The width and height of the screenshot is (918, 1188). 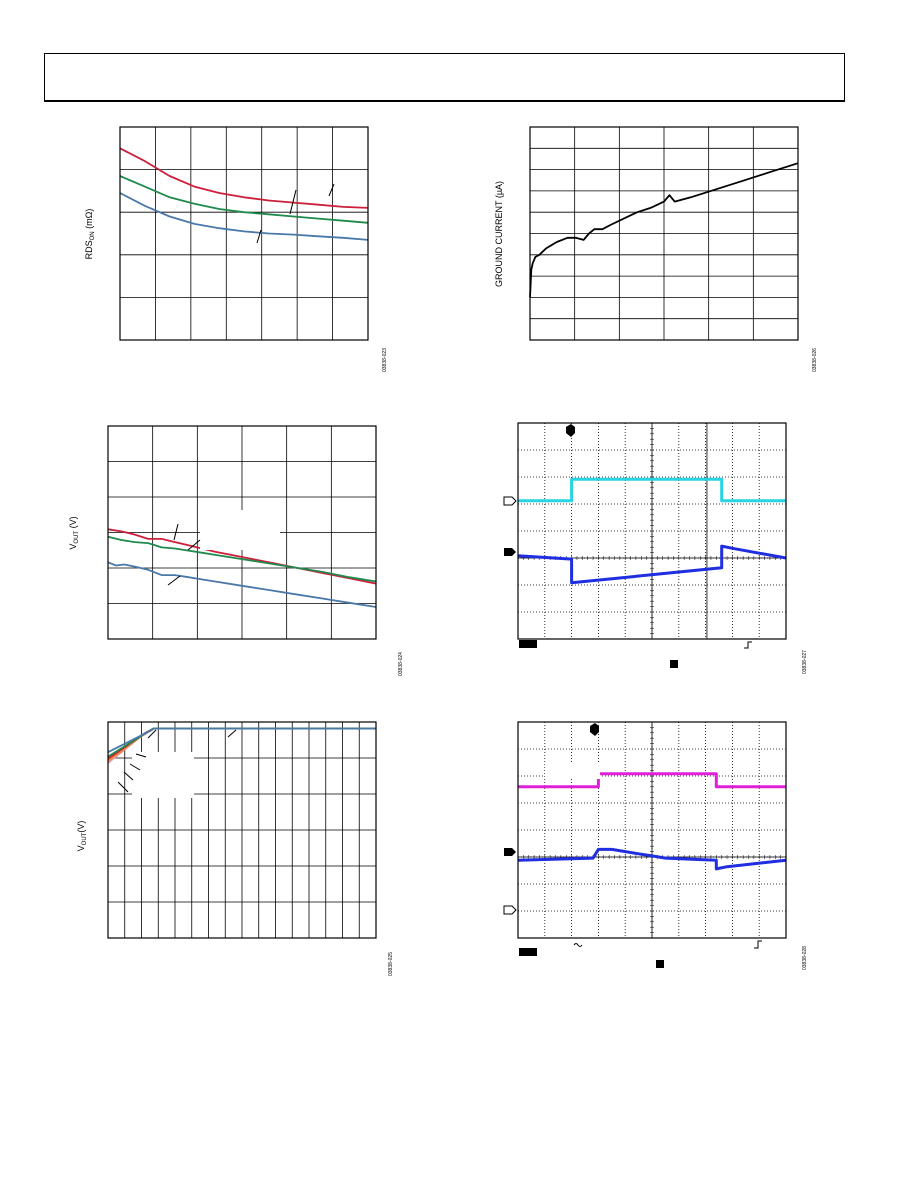 I want to click on y-axis-label-unit: (mΩ), so click(x=89, y=220).